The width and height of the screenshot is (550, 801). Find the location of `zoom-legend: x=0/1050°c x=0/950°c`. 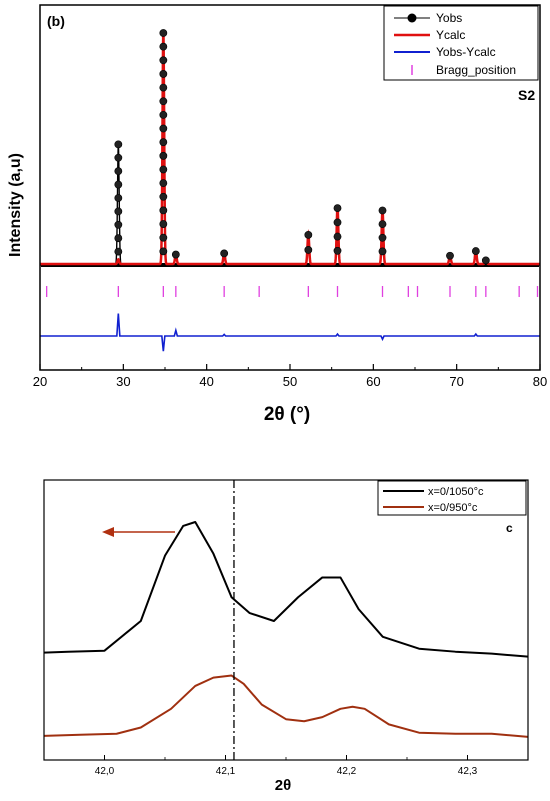

zoom-legend: x=0/1050°c x=0/950°c is located at coordinates (452, 498).